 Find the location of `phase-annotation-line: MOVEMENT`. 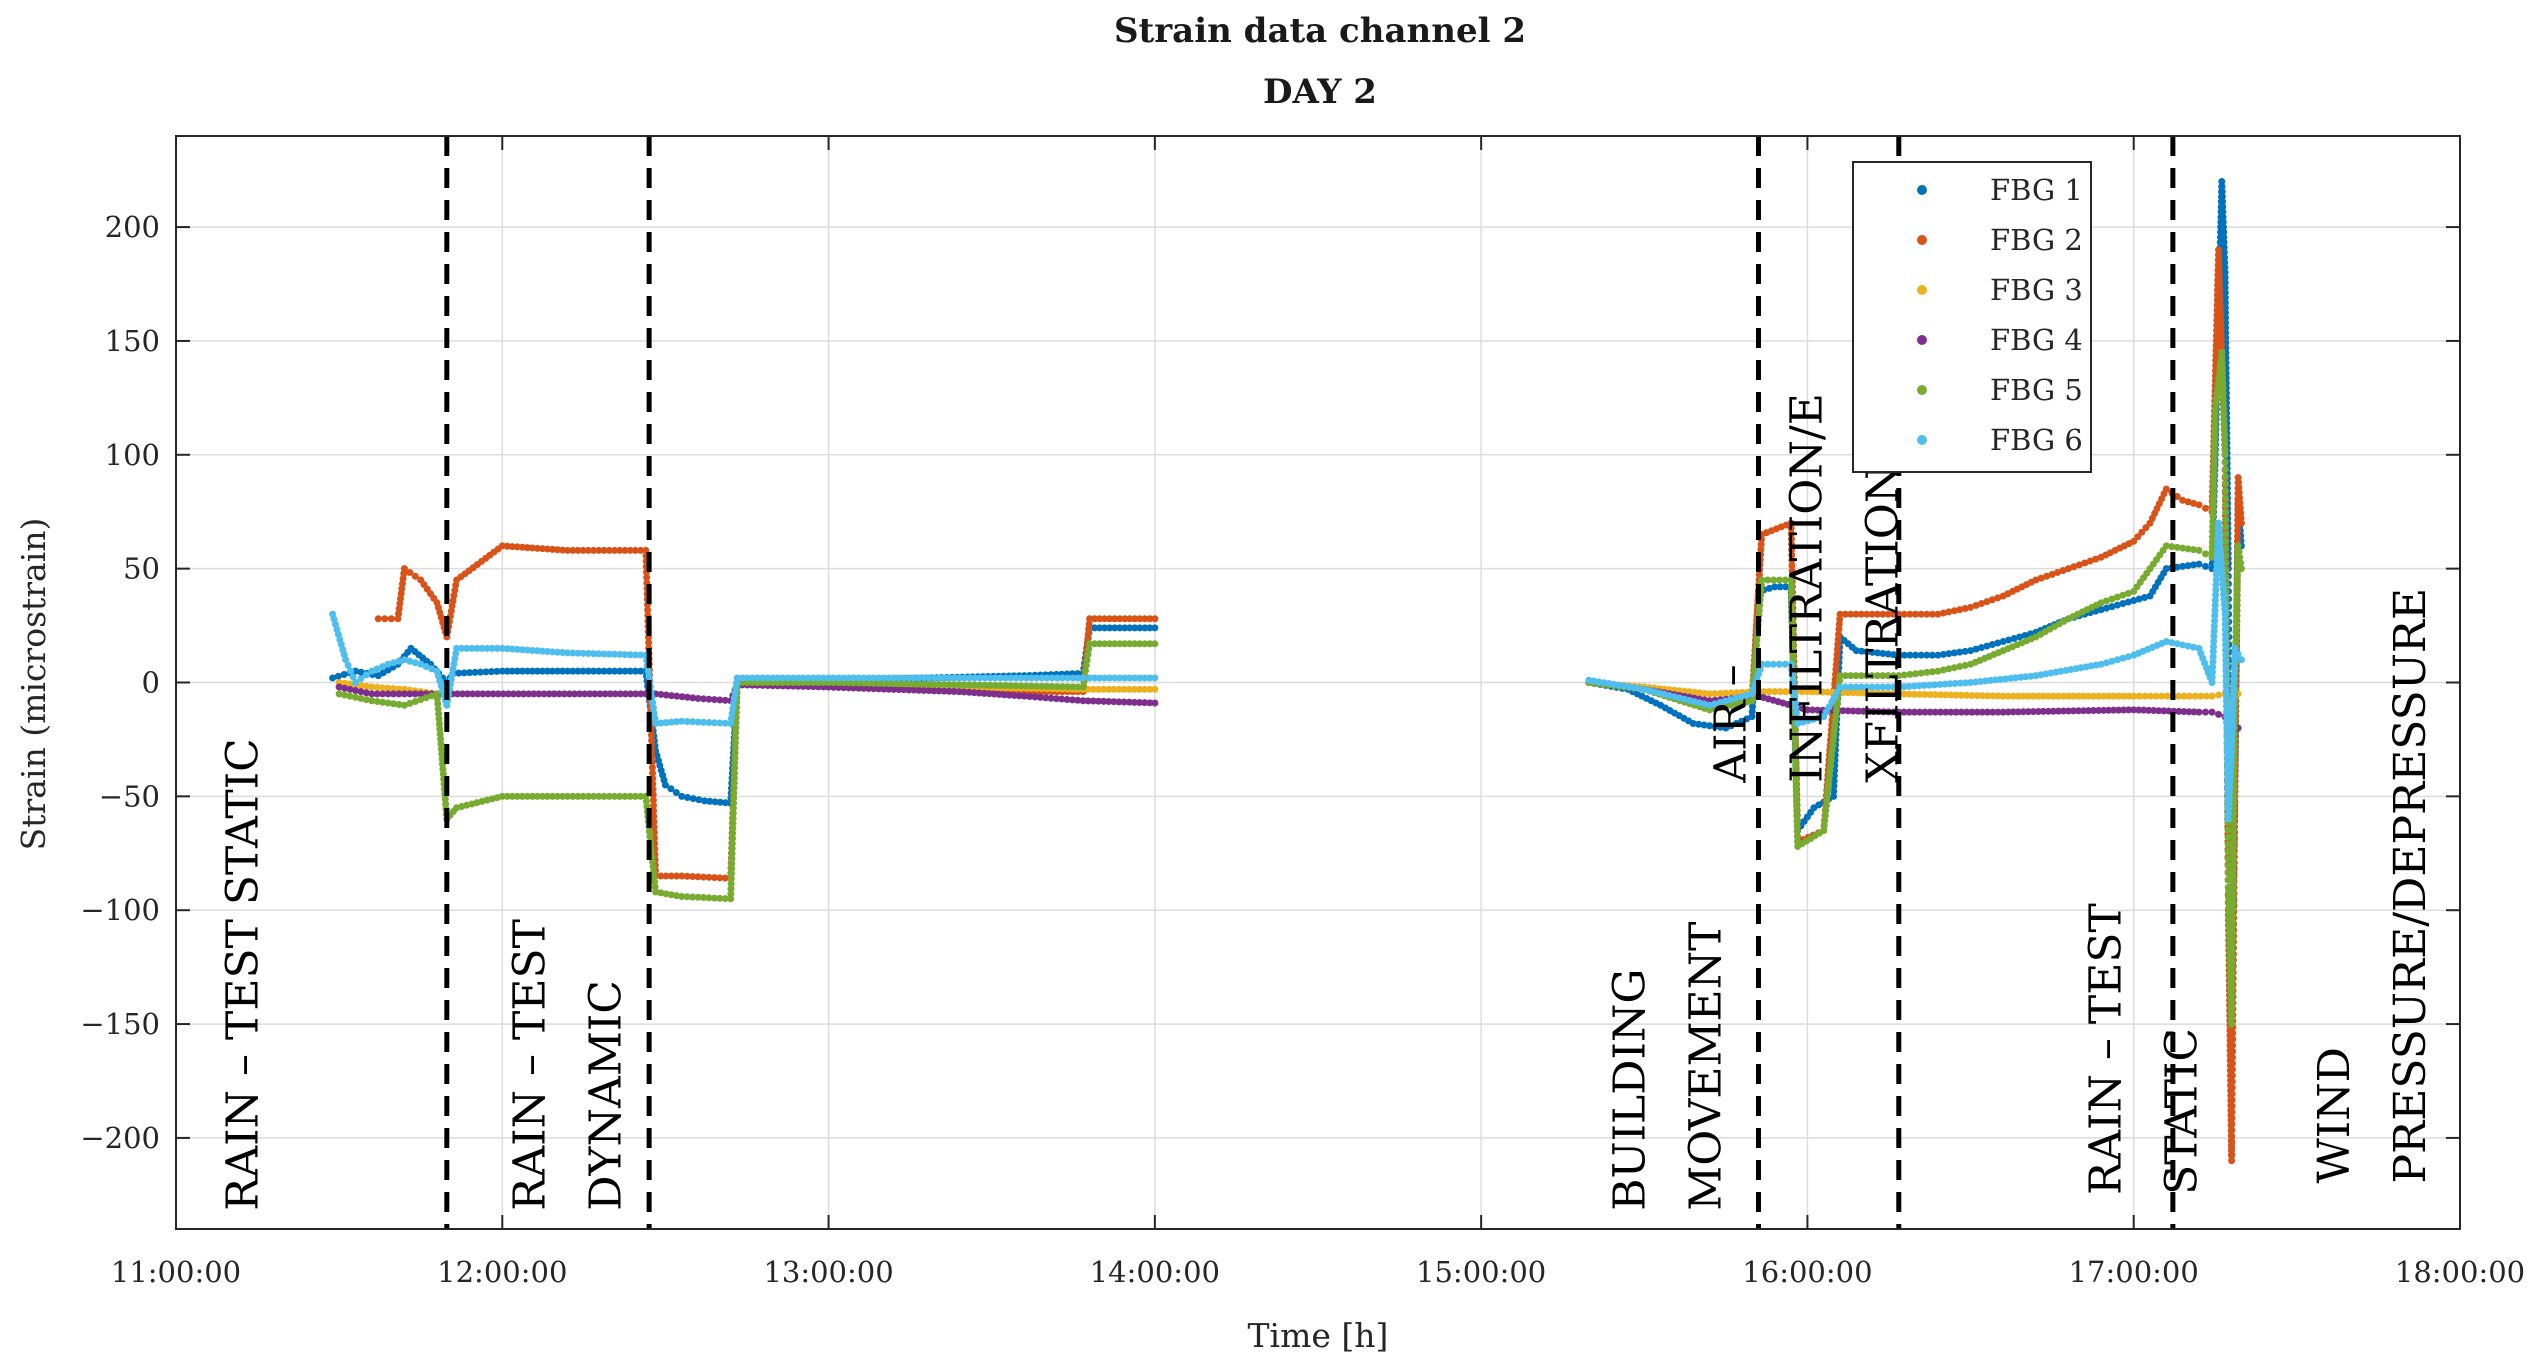

phase-annotation-line: MOVEMENT is located at coordinates (1705, 1066).